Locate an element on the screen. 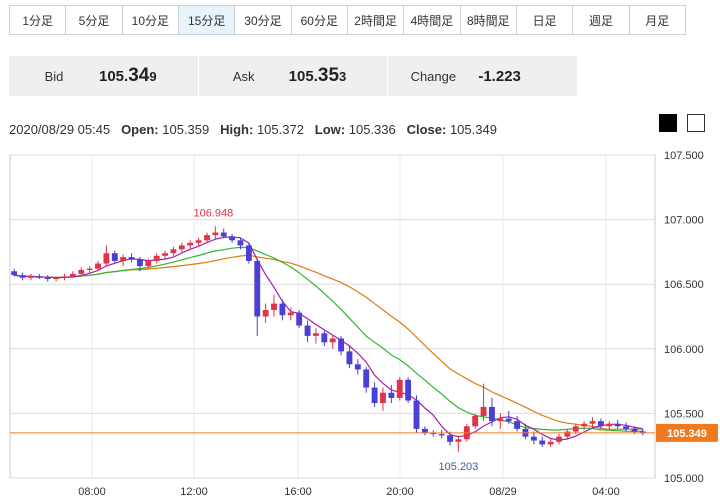 This screenshot has height=503, width=720. bid-value: 105.349 is located at coordinates (128, 75).